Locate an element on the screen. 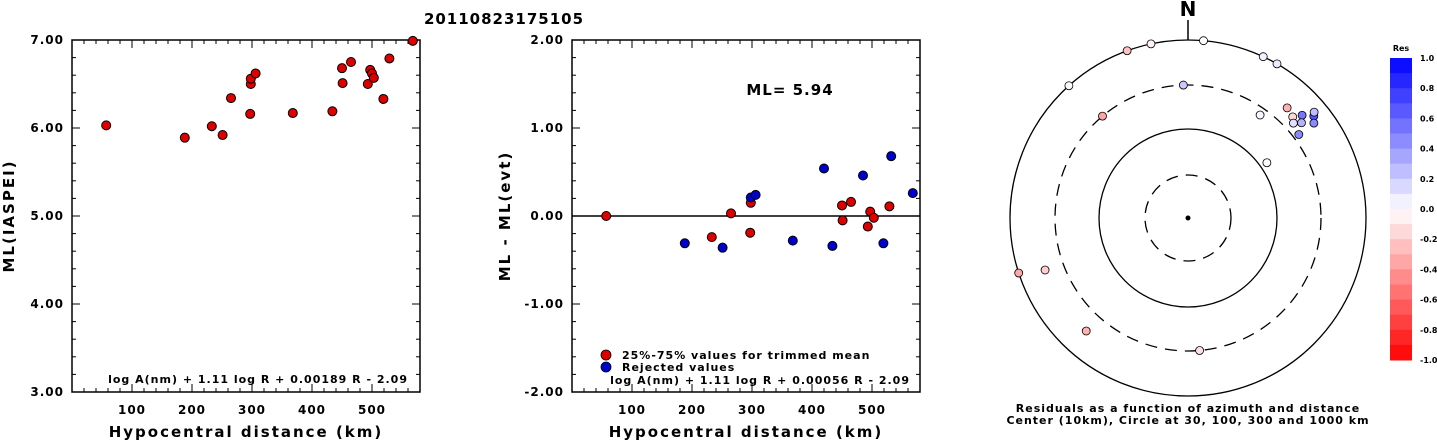 The image size is (1437, 441). colorbar-tick-label: -0.2 is located at coordinates (1428, 239).